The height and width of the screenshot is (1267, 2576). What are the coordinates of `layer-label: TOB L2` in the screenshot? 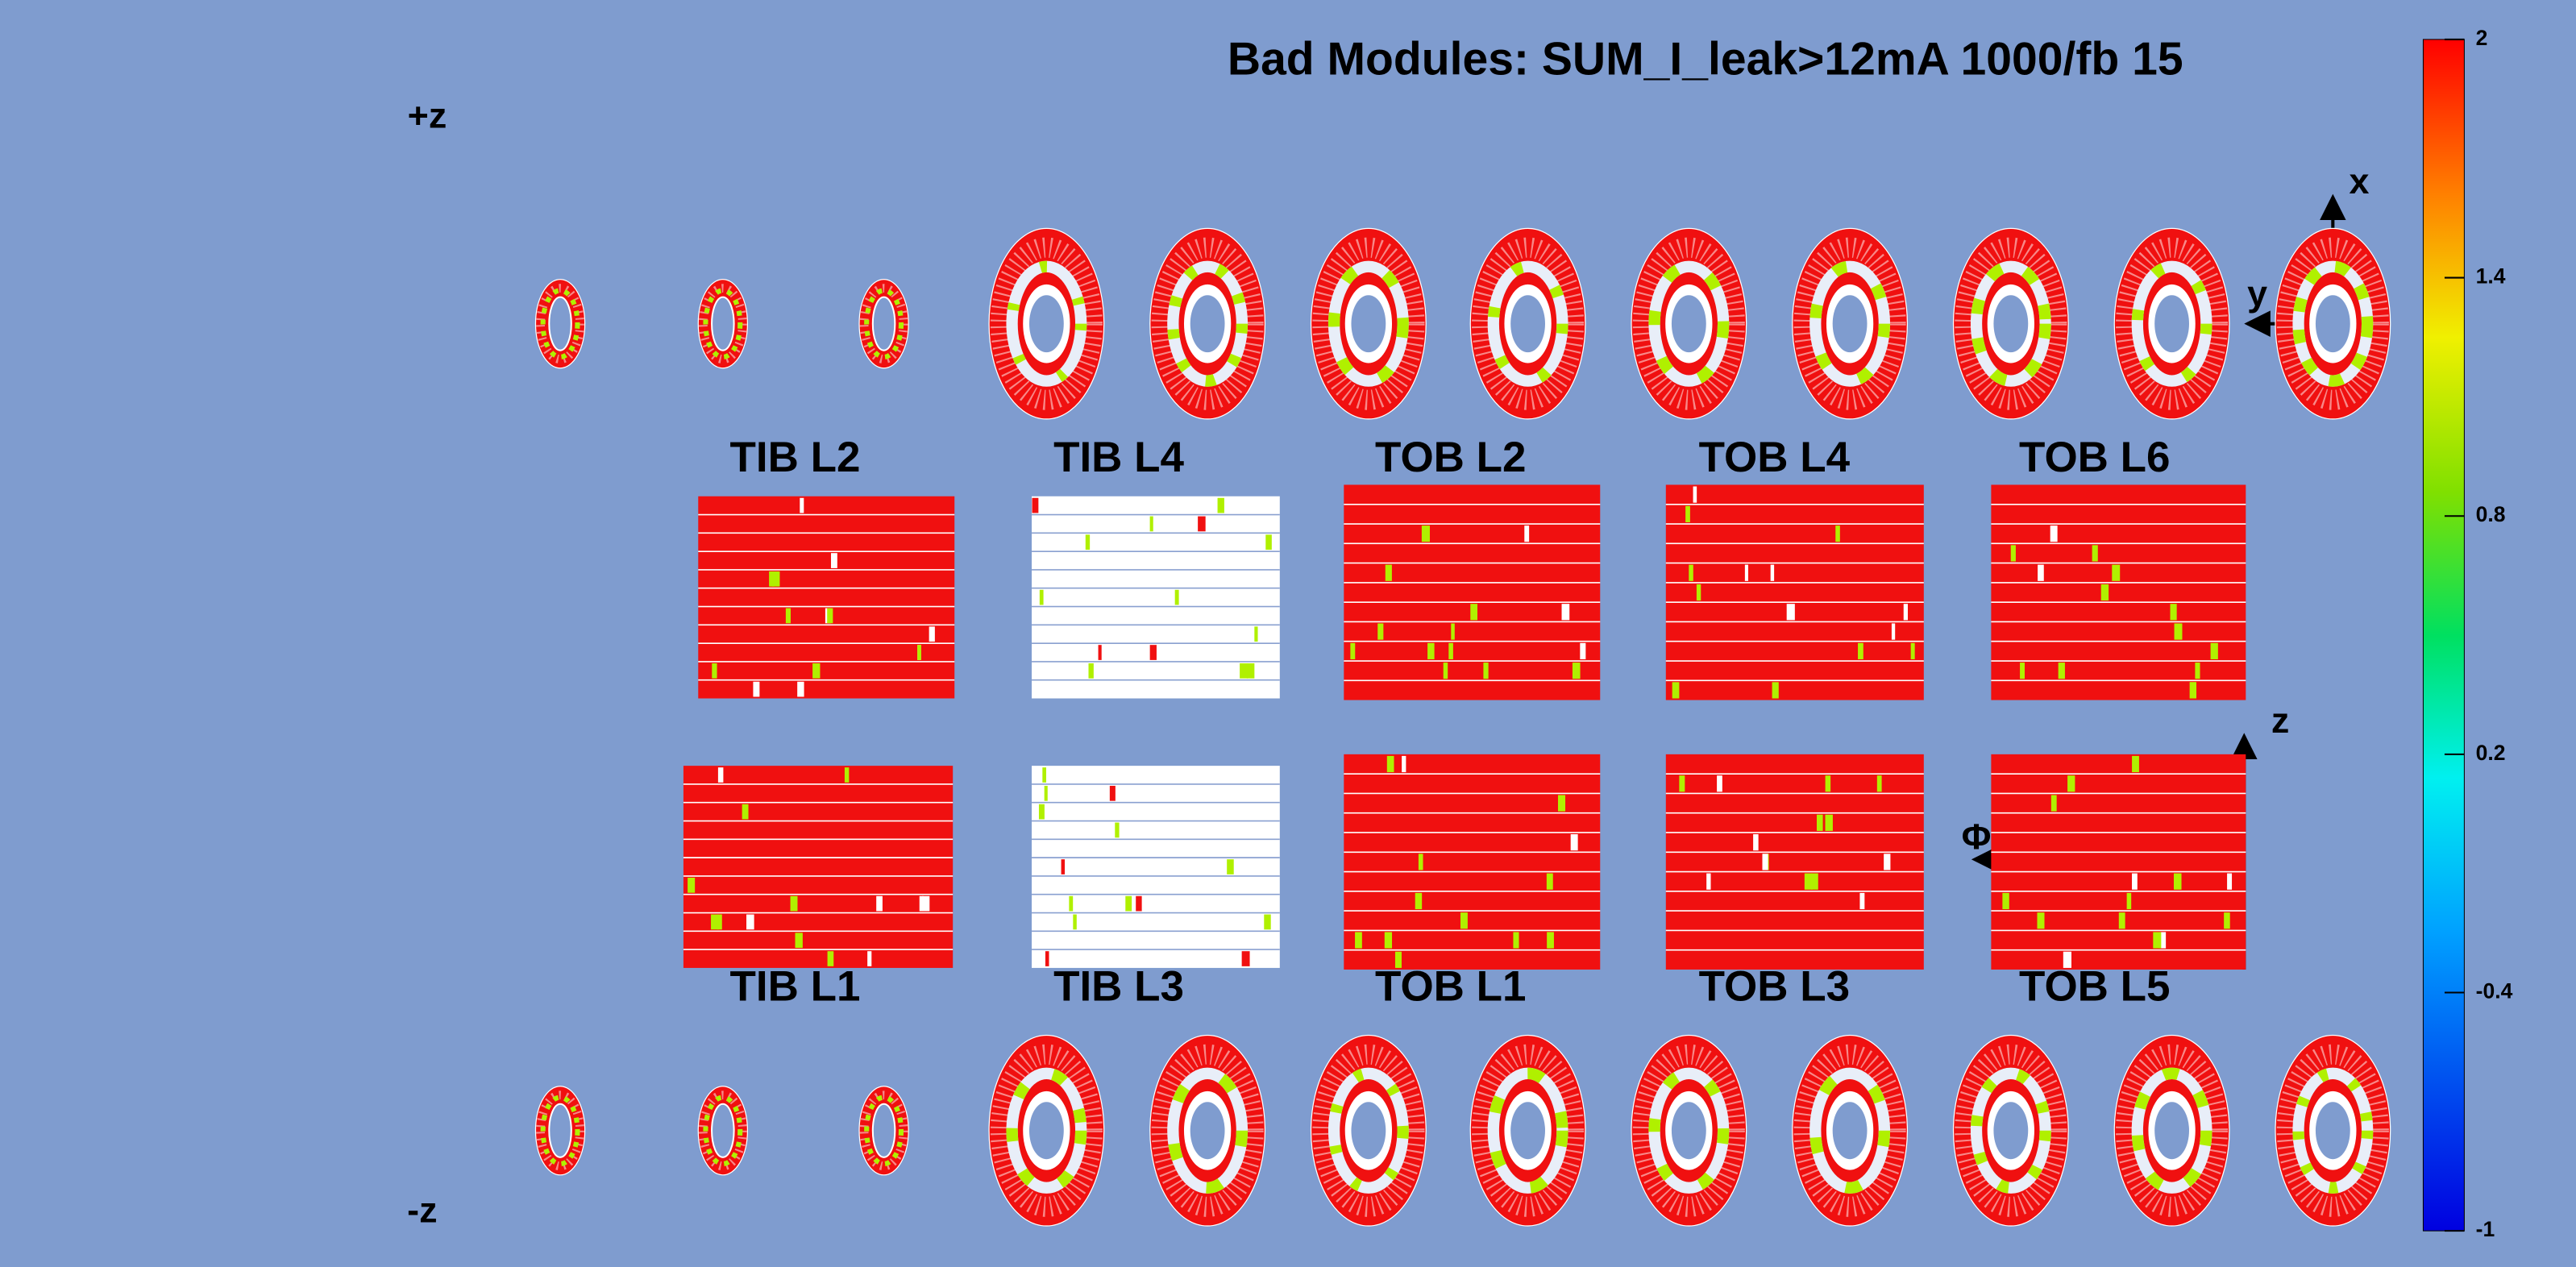 It's located at (1450, 457).